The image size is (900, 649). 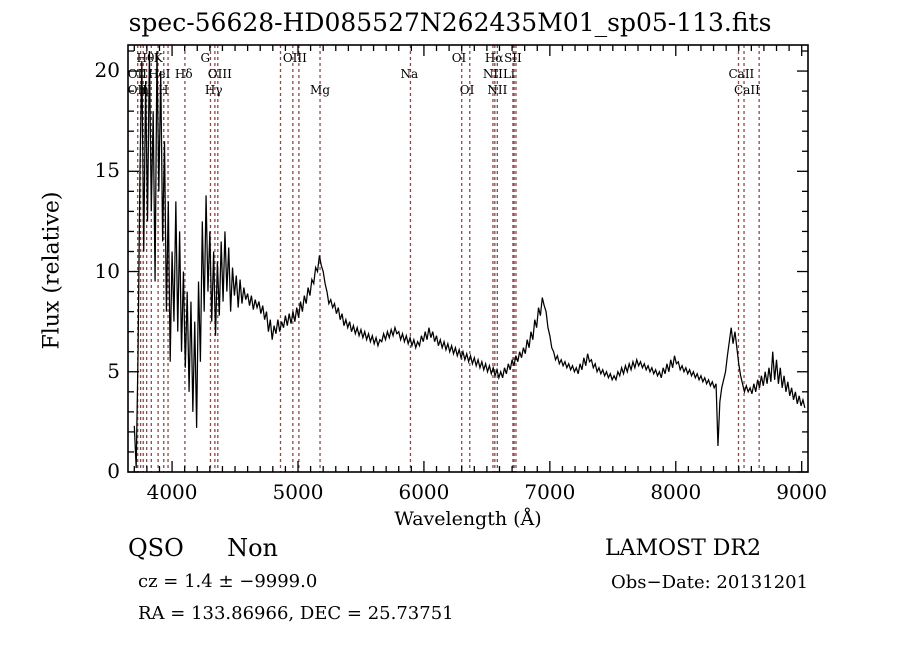 I want to click on y-tick-label: 10, so click(x=107, y=270).